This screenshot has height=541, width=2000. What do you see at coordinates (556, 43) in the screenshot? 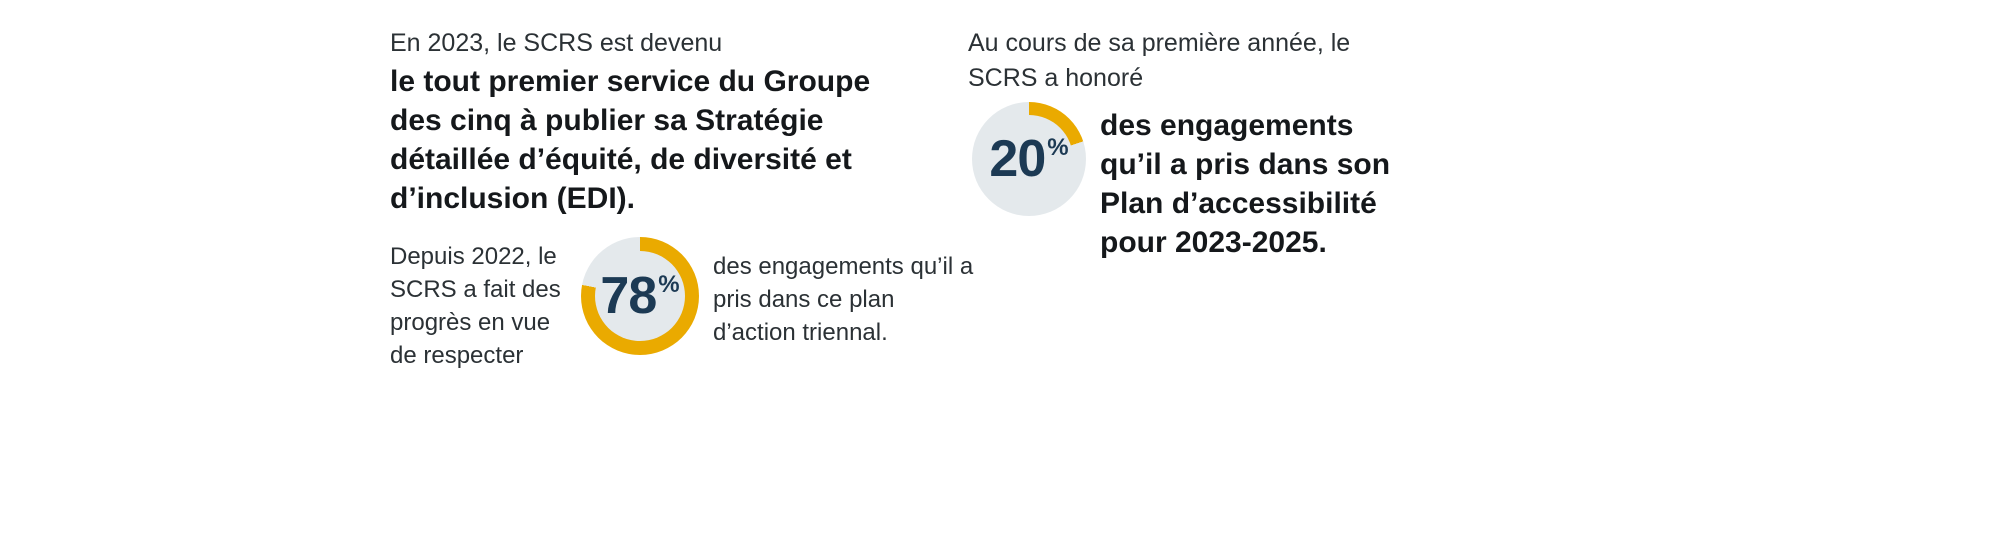
I see `left-intro-text: En 2023, le SCRS est devenu` at bounding box center [556, 43].